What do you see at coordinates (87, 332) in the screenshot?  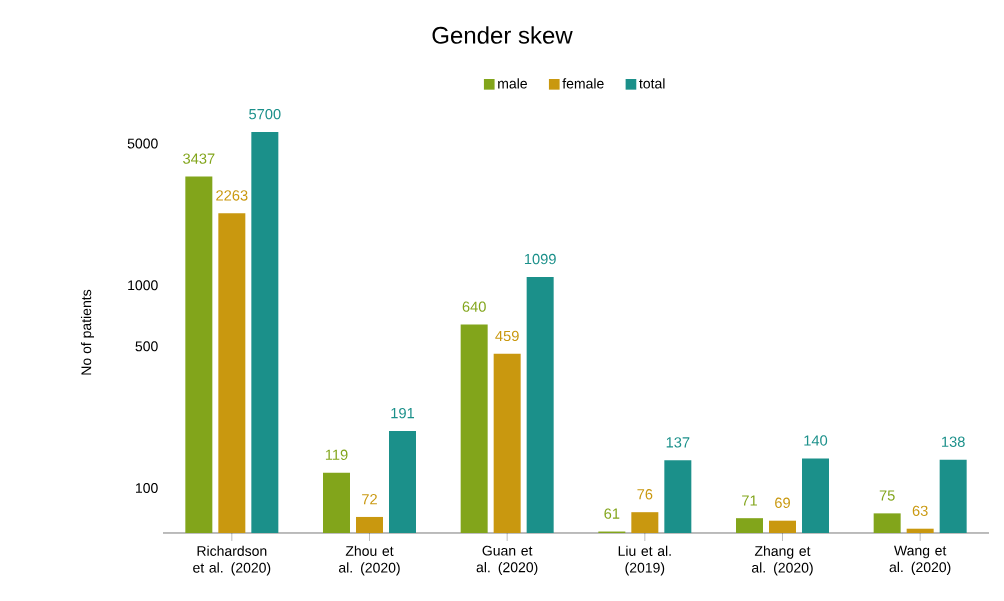 I see `y-axis-title: No of patients` at bounding box center [87, 332].